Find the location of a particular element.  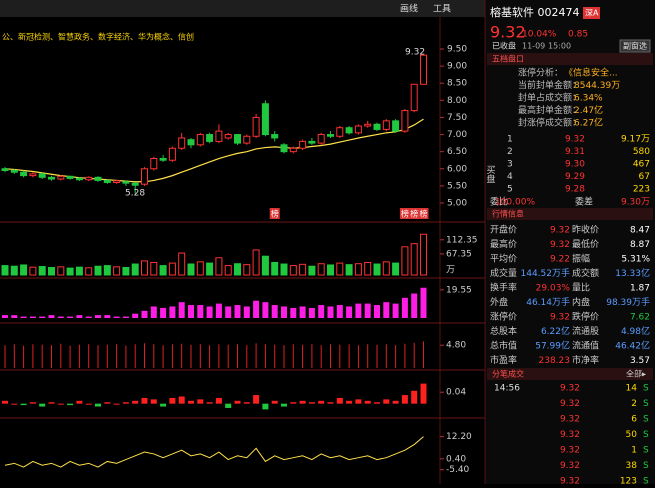

button-bg is located at coordinates (635, 46).